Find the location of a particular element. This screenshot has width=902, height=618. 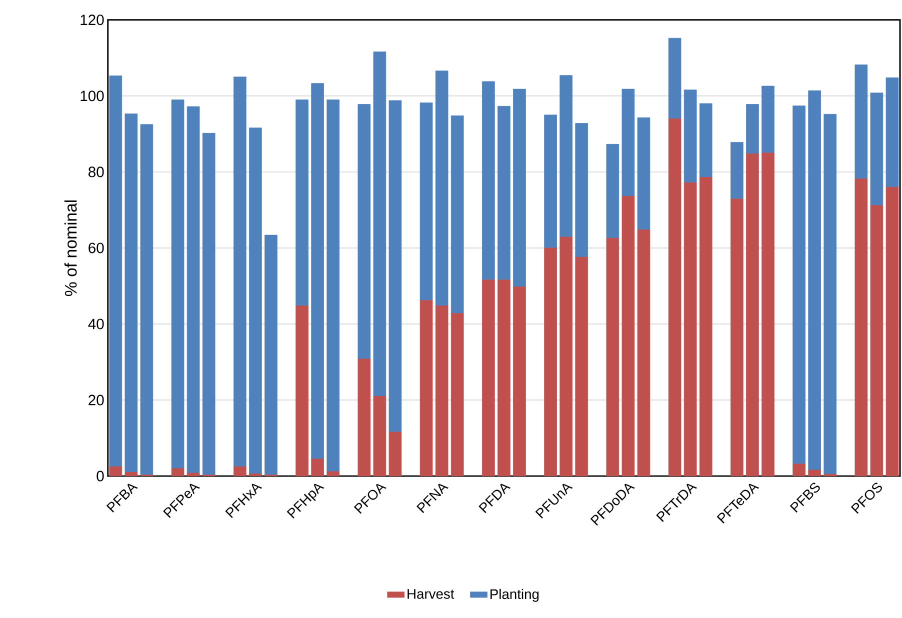

y-axis-title: % of nominal is located at coordinates (70, 248).